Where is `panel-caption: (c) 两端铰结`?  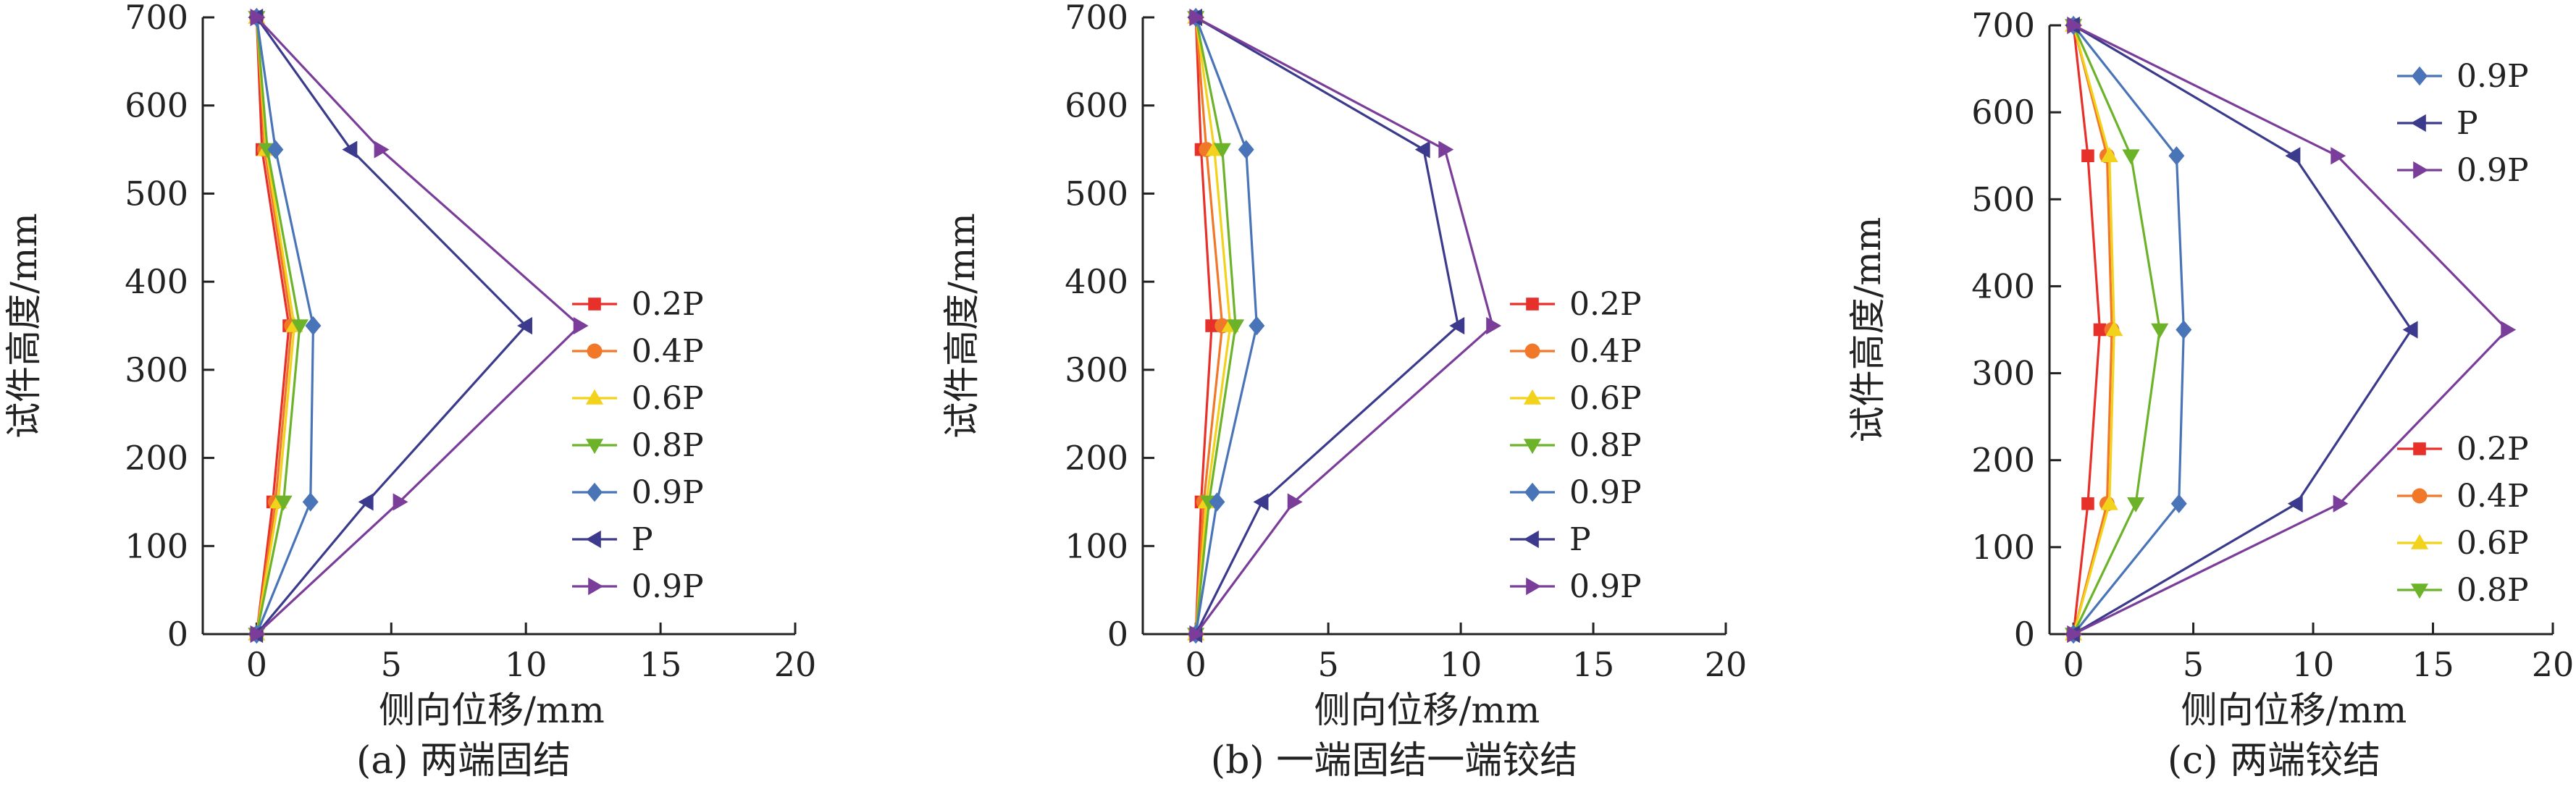
panel-caption: (c) 两端铰结 is located at coordinates (2274, 761).